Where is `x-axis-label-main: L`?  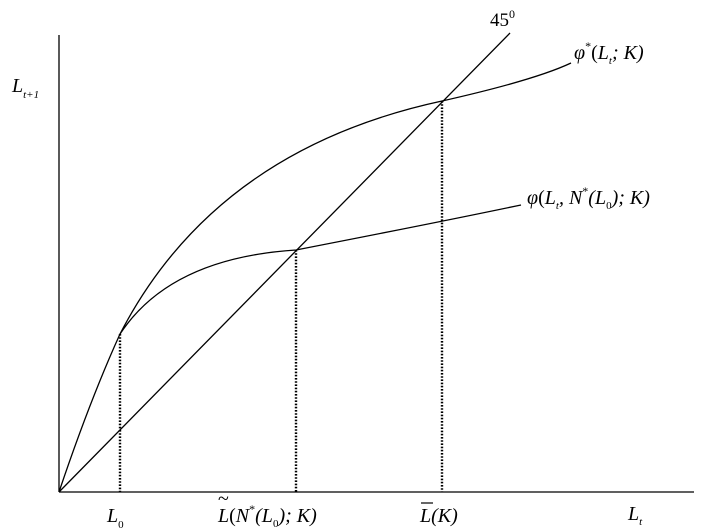 x-axis-label-main: L is located at coordinates (633, 514).